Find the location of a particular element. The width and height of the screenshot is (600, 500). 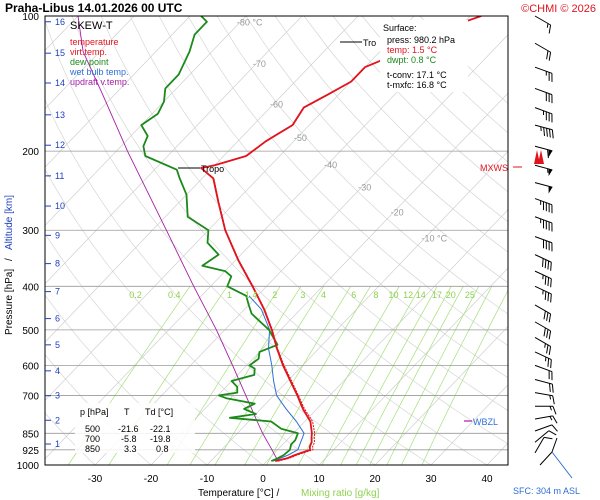

altitude-tick-label: 15 is located at coordinates (60, 53).